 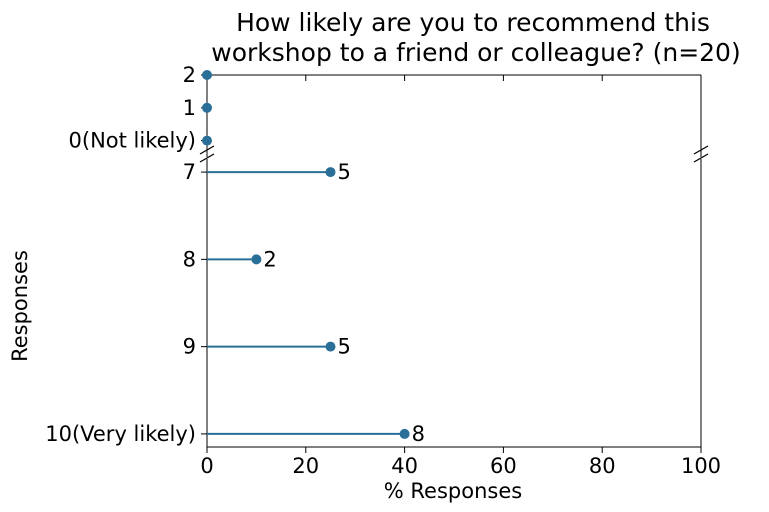 I want to click on x-tick-label-40: 40, so click(x=404, y=466).